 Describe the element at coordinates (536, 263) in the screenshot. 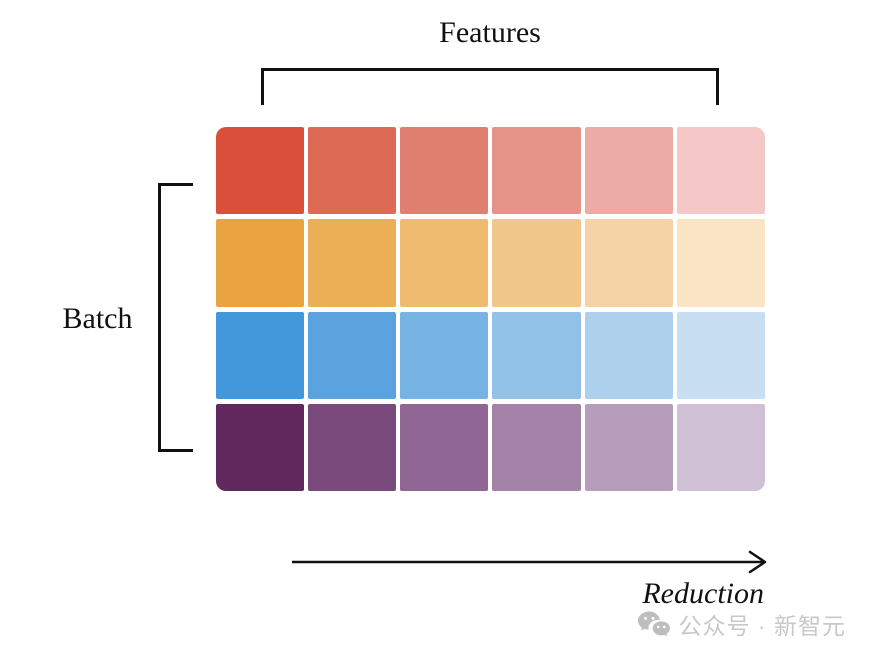

I see `grid-cell-r2-c4` at that location.